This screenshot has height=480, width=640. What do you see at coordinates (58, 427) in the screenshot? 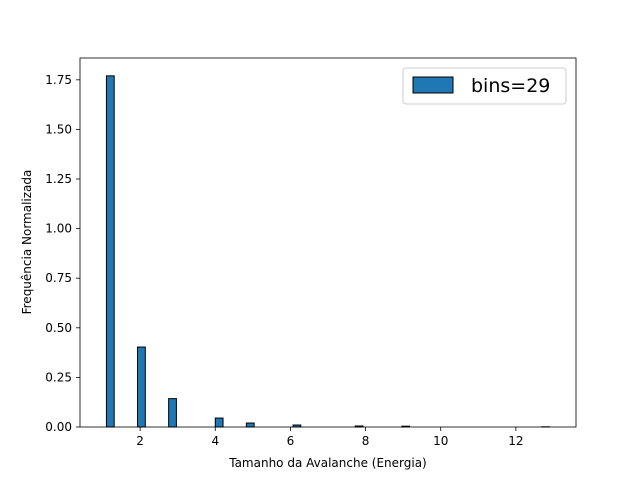
I see `y-tick-label: 0.00` at bounding box center [58, 427].